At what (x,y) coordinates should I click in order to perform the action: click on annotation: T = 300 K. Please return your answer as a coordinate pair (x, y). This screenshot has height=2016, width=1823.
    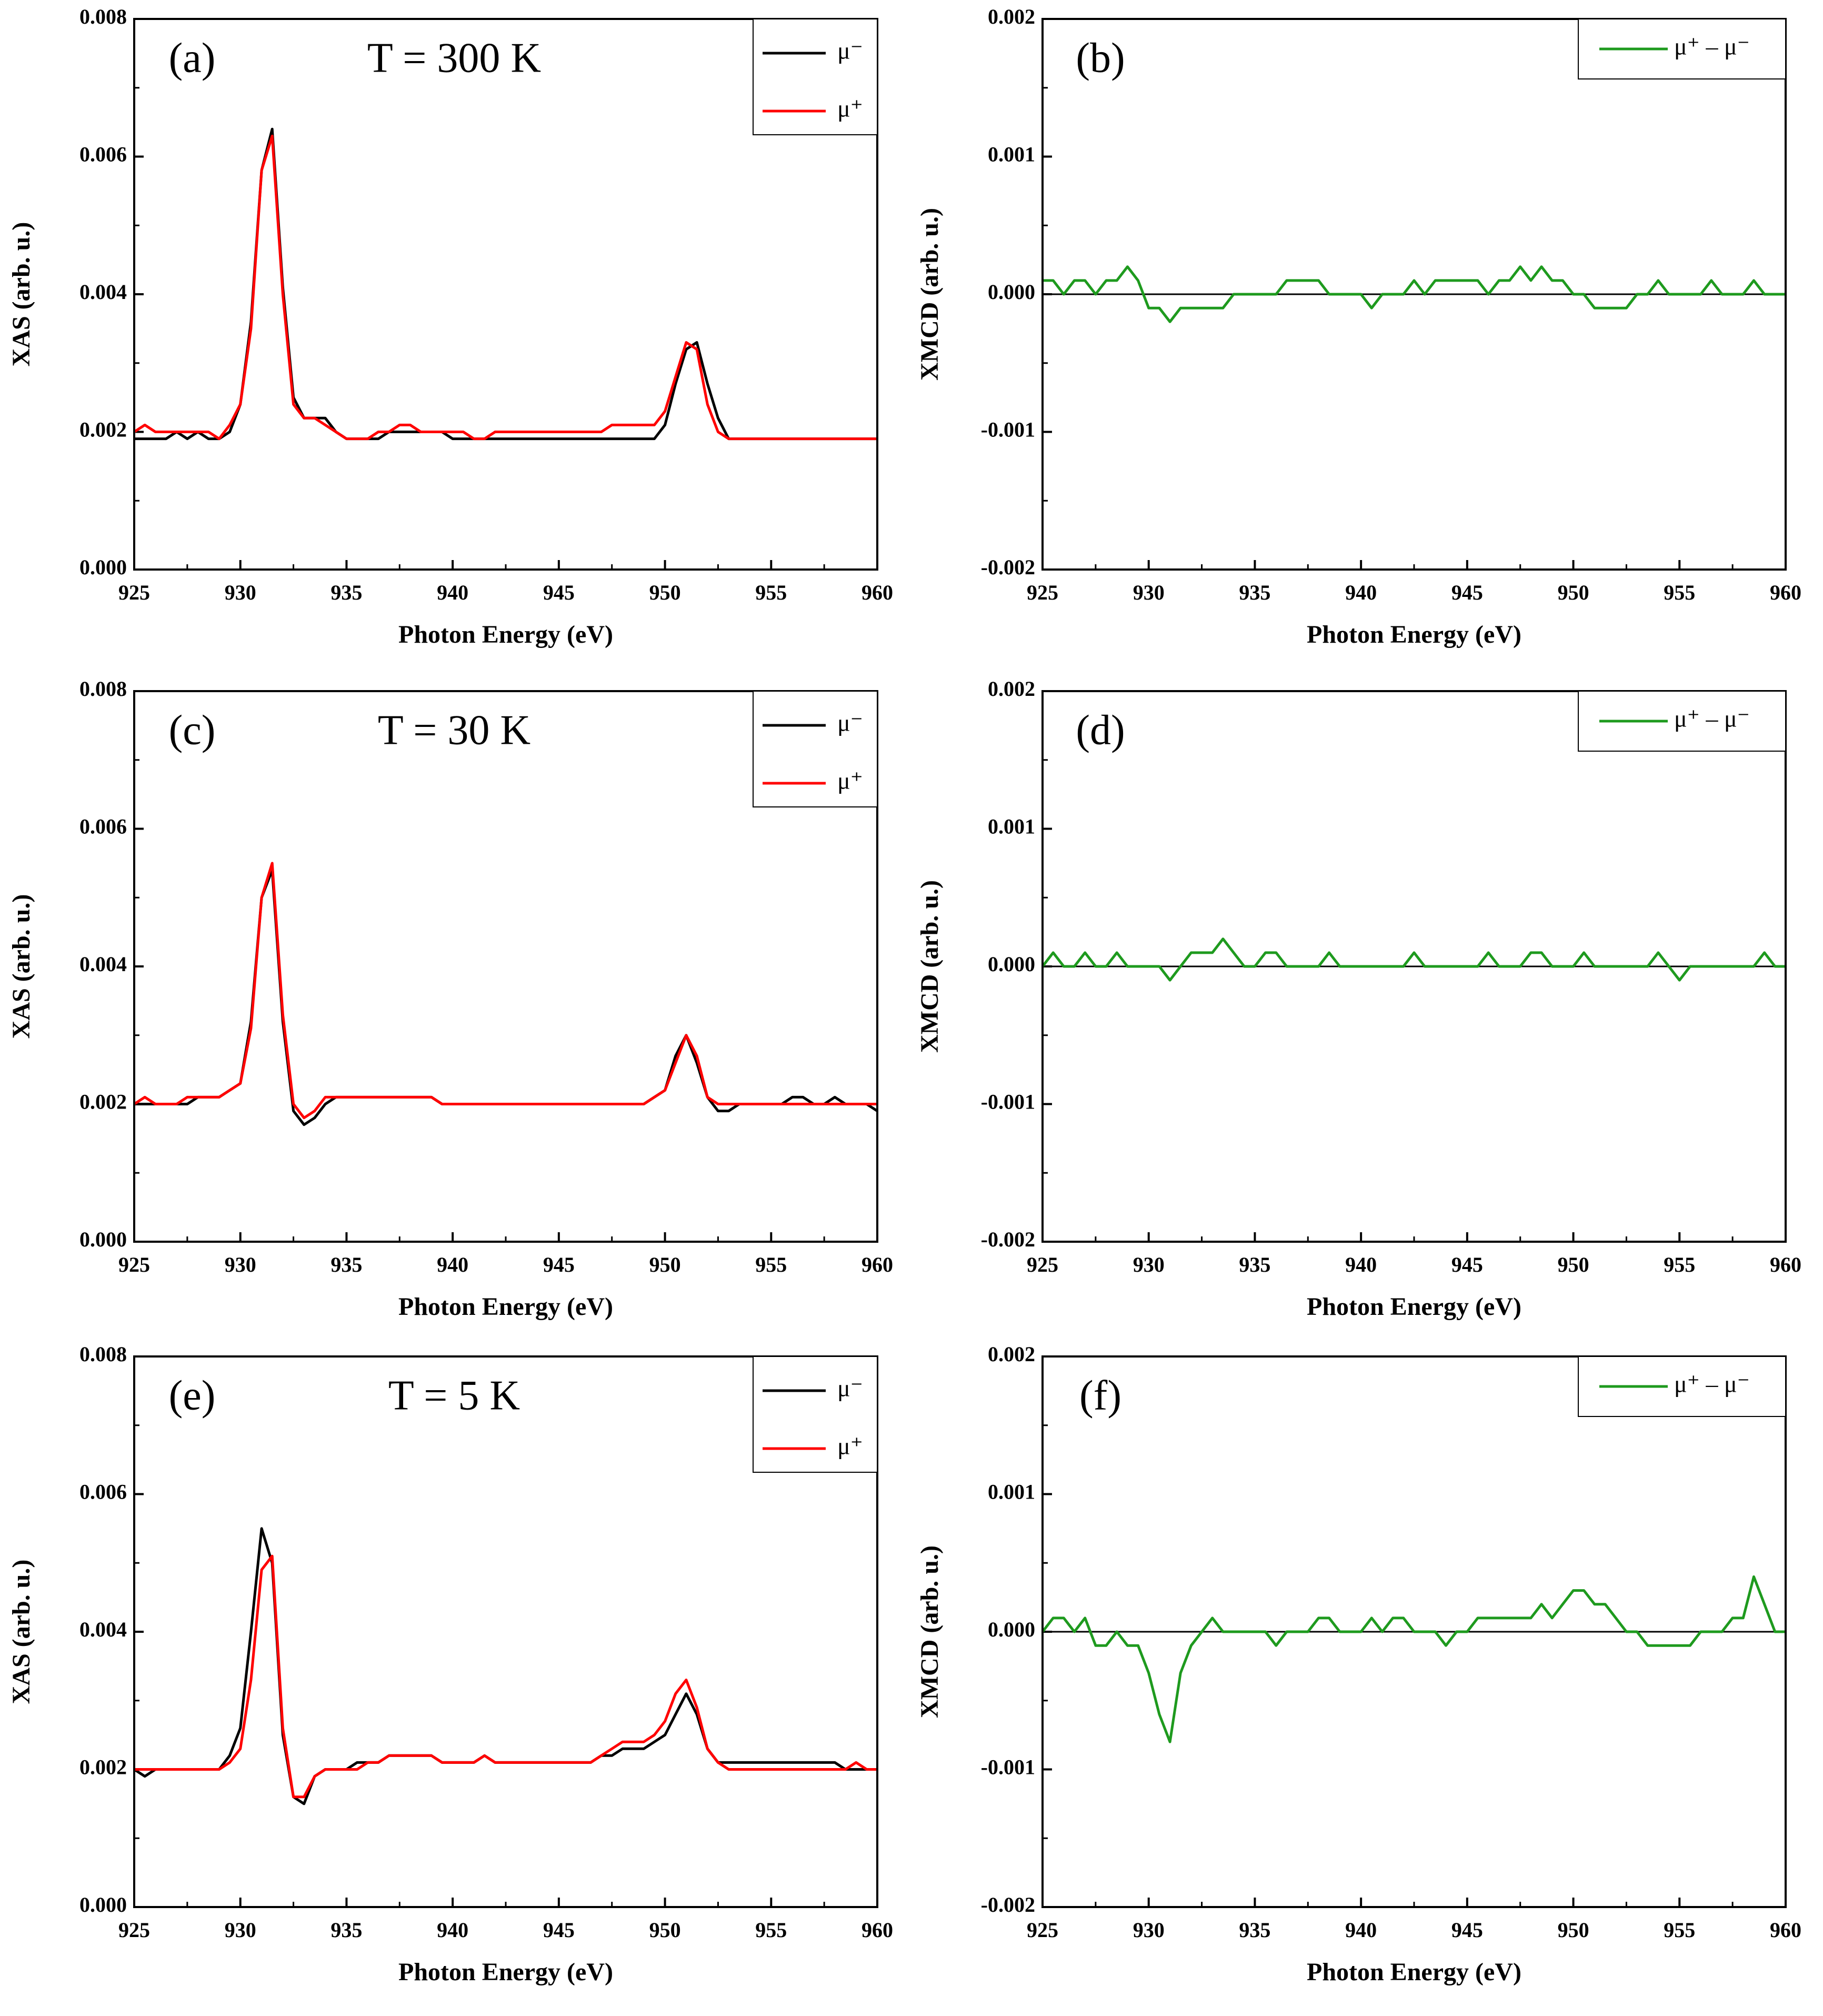
    Looking at the image, I should click on (454, 58).